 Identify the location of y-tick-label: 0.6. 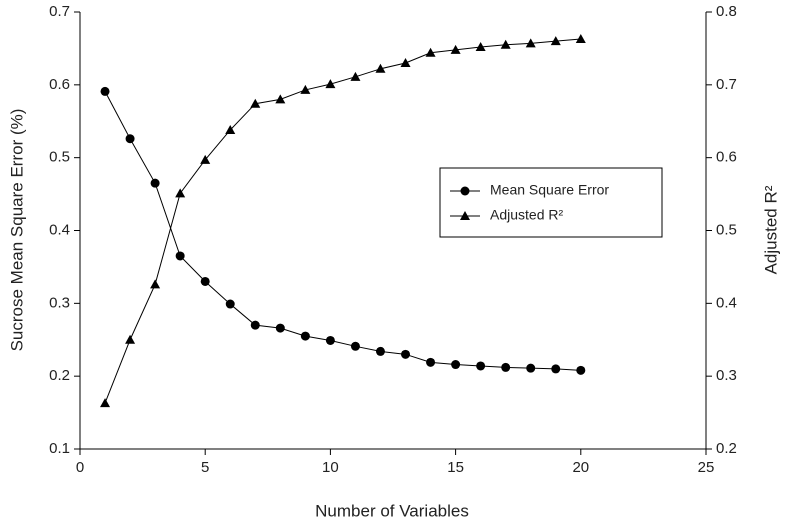
(59, 84).